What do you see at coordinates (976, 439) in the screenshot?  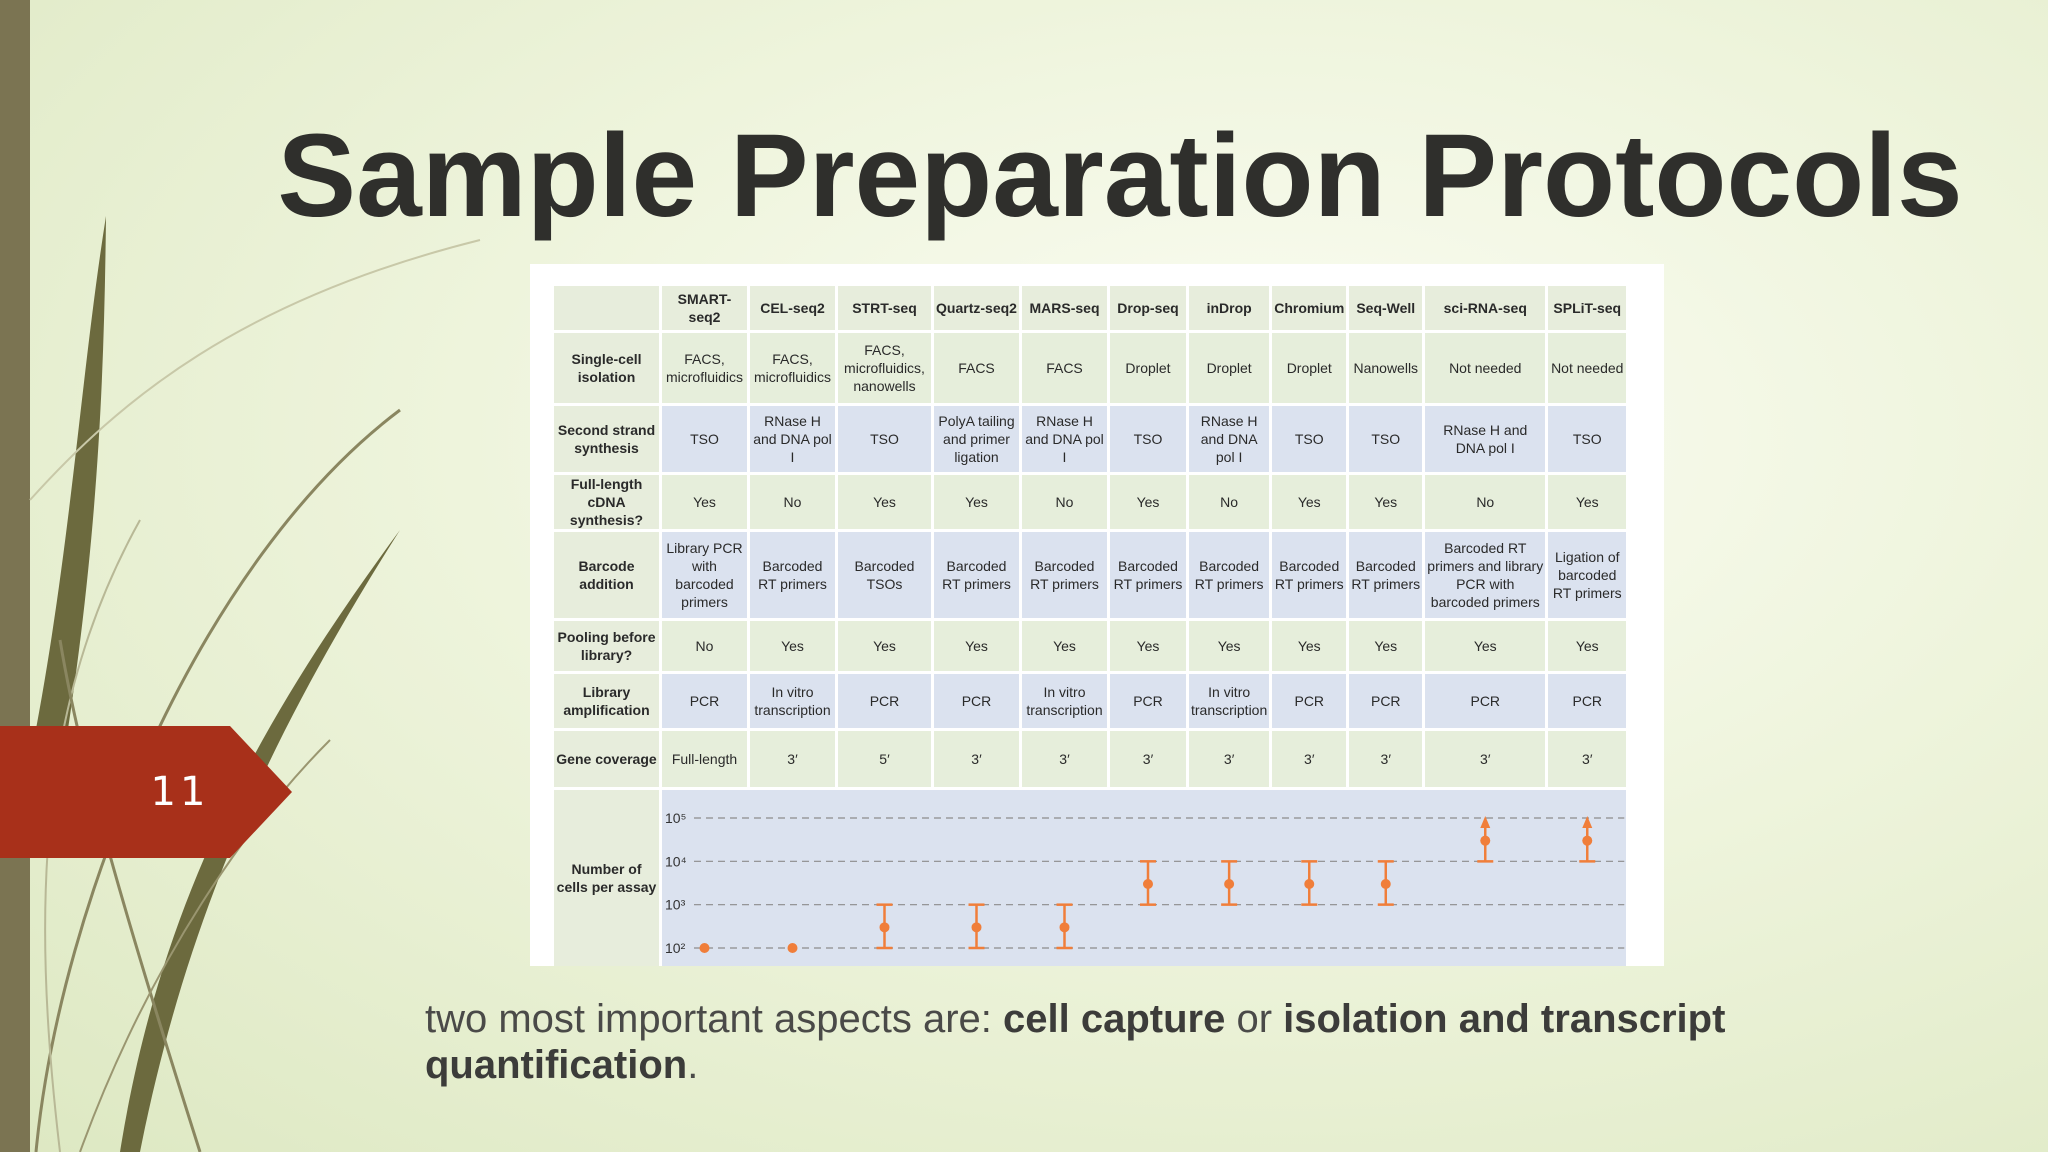 I see `table-cell: PolyA tailing and primer ligation` at bounding box center [976, 439].